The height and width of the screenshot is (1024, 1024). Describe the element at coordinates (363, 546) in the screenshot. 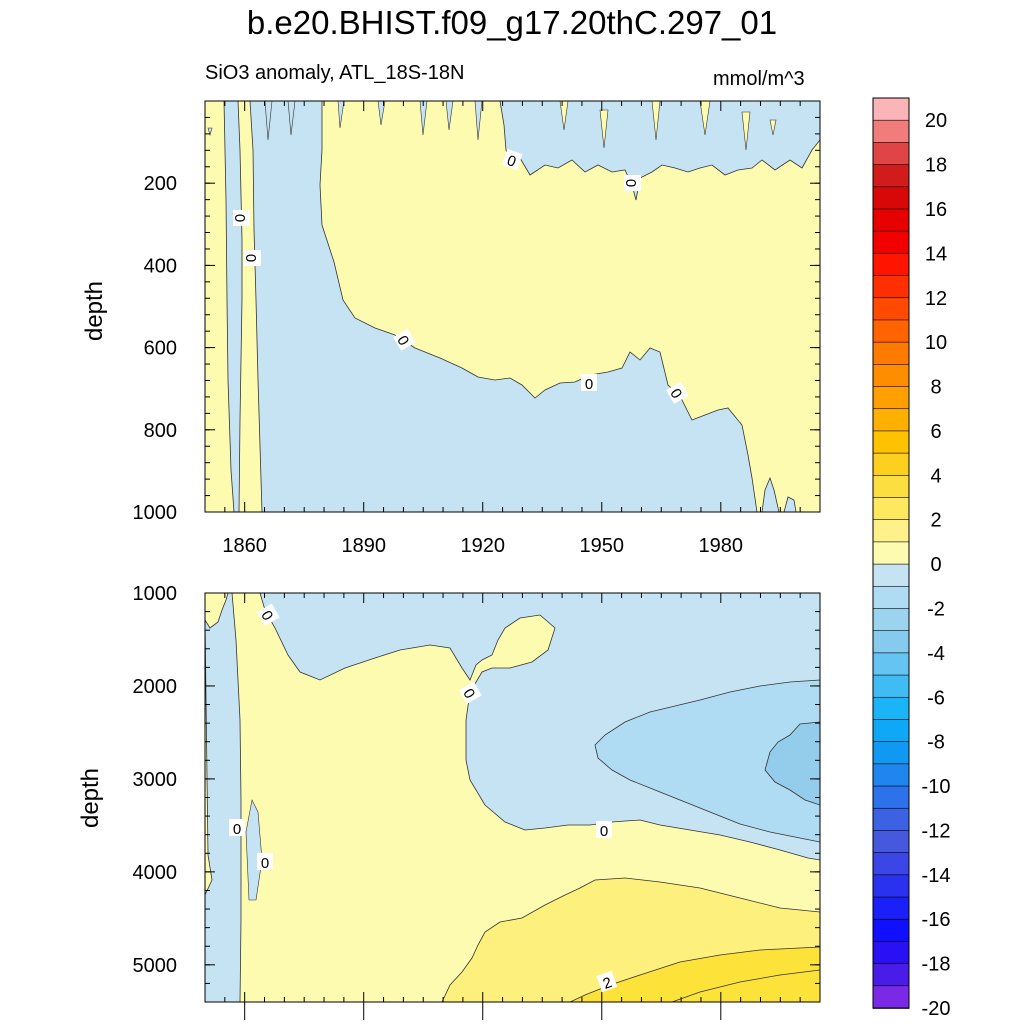

I see `upper-x-tick-label: 1890` at that location.